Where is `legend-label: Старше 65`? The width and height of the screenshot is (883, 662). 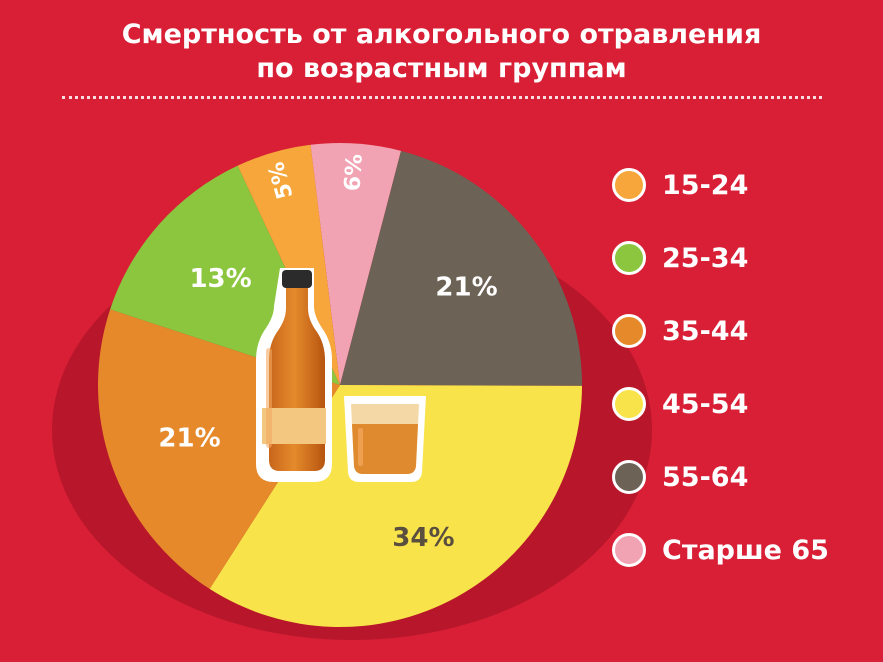
legend-label: Старше 65 is located at coordinates (745, 550).